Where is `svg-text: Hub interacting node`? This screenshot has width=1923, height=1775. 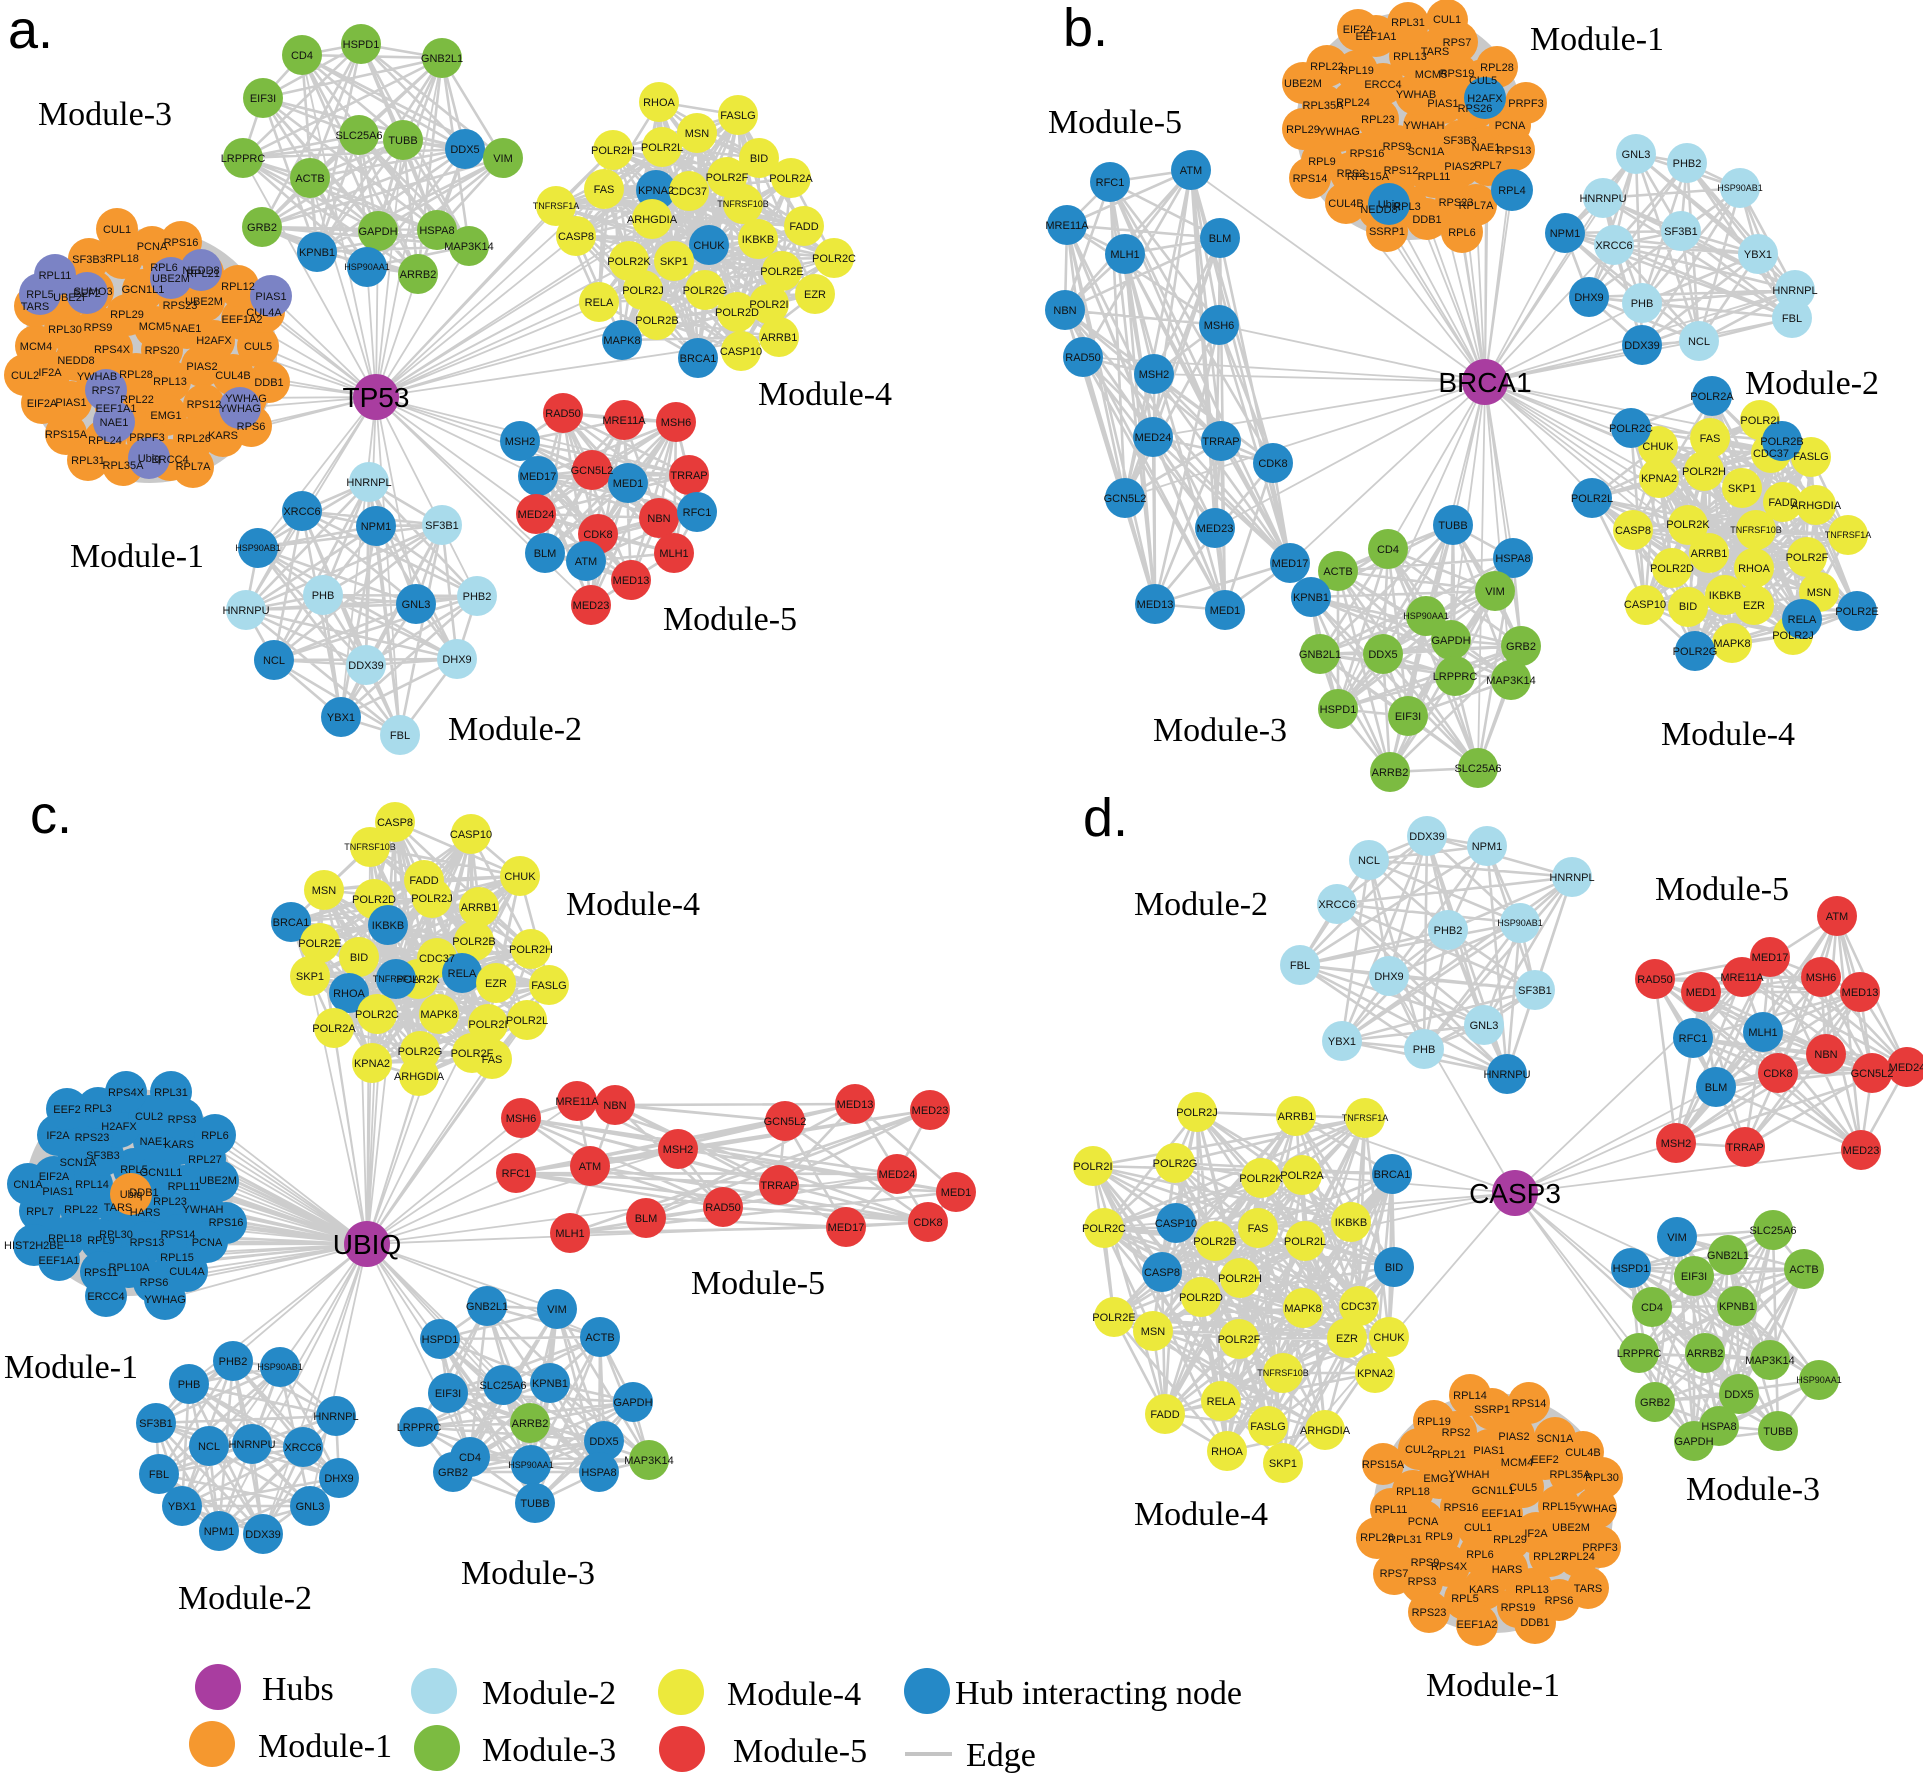 svg-text: Hub interacting node is located at coordinates (1098, 1693).